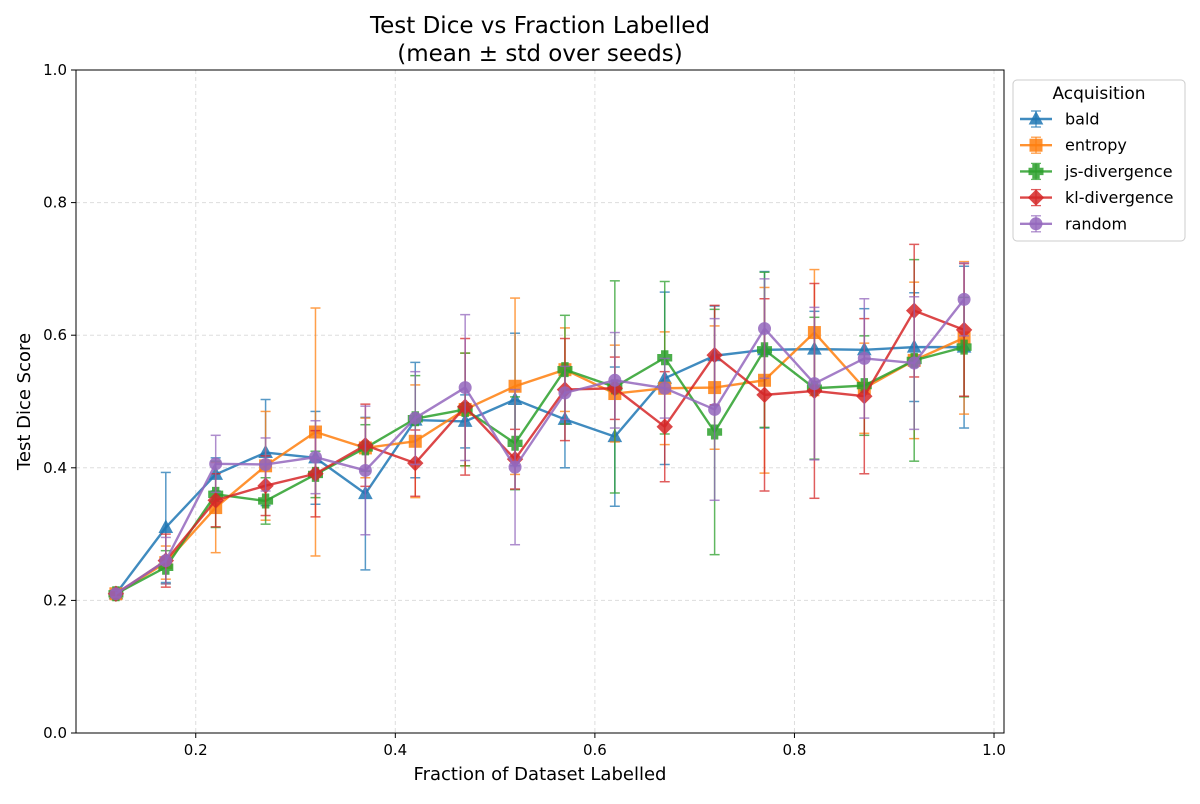 This screenshot has height=804, width=1200. Describe the element at coordinates (24, 402) in the screenshot. I see `y-axis-label: Test Dice Score` at that location.